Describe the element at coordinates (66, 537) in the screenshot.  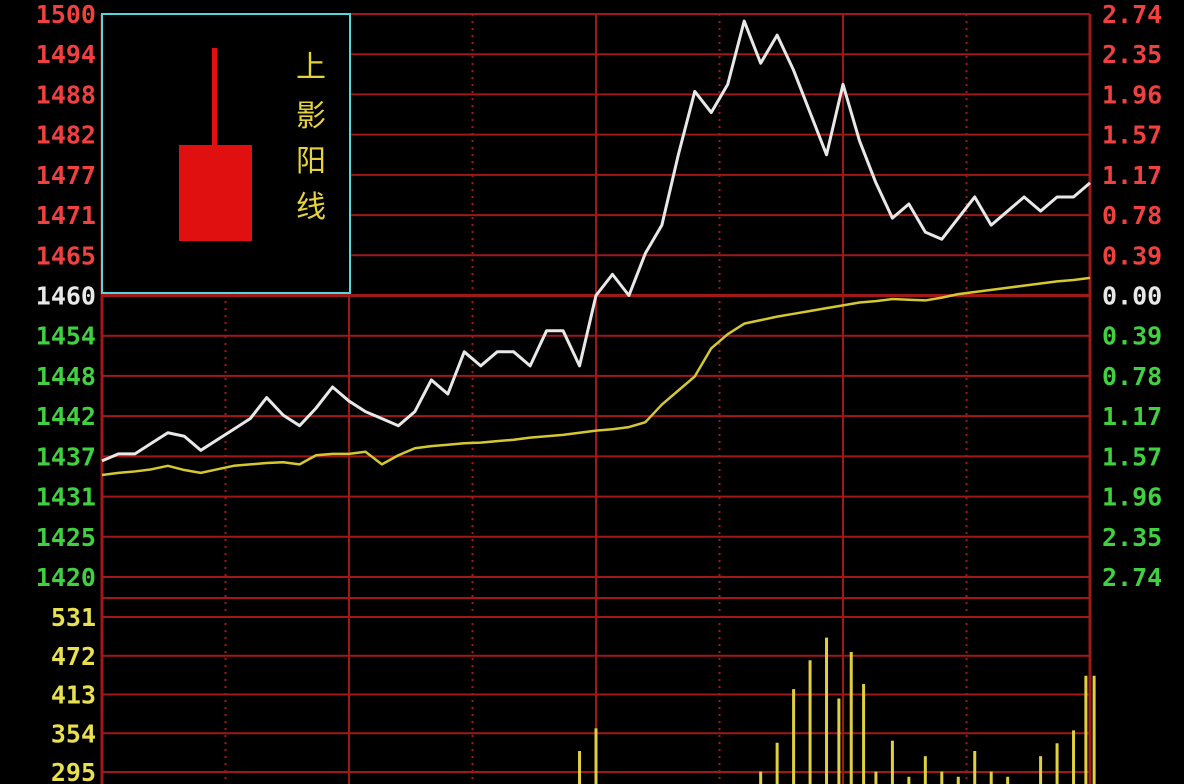
I see `price-tick-label: 1425` at that location.